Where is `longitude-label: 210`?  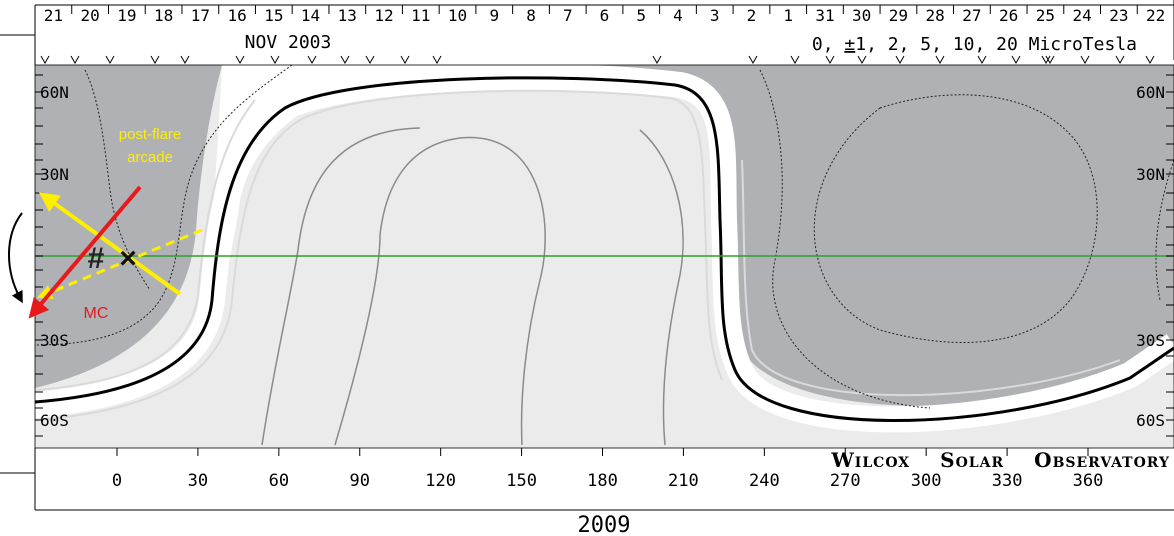 longitude-label: 210 is located at coordinates (683, 481).